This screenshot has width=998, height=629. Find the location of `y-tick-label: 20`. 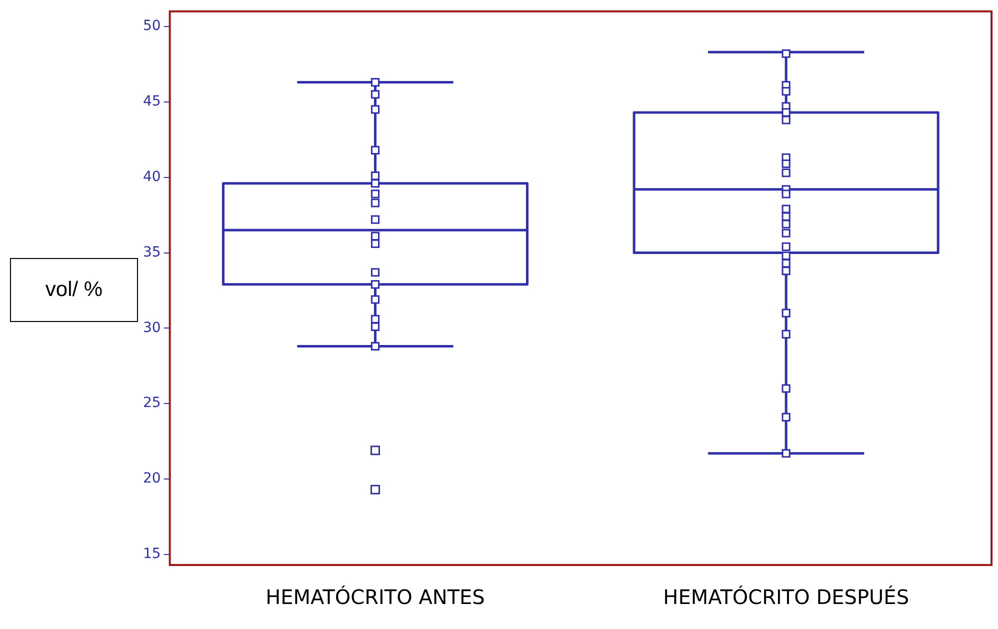

y-tick-label: 20 is located at coordinates (151, 478).